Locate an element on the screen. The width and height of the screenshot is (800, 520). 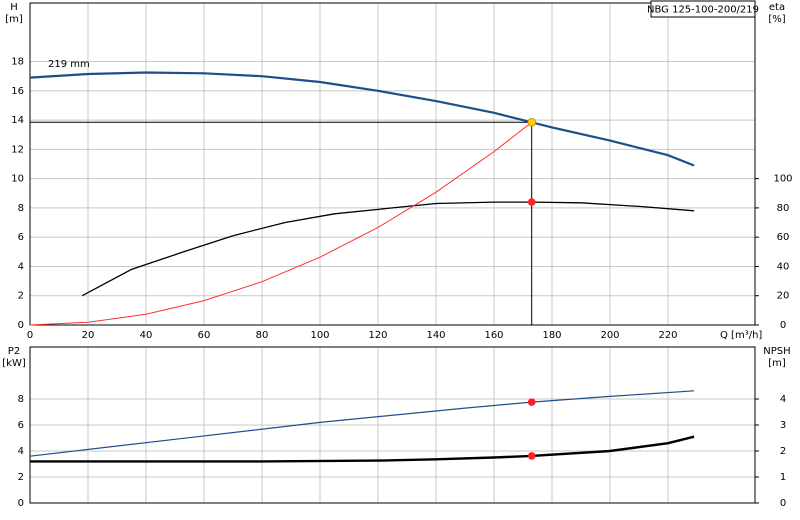
y-tick-label: 14 is located at coordinates (17, 120).